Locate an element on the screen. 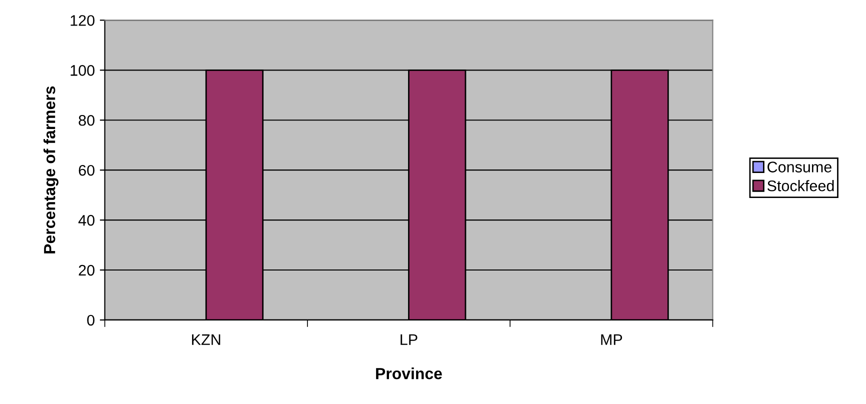 Image resolution: width=866 pixels, height=404 pixels. x-tick-label: LP is located at coordinates (409, 339).